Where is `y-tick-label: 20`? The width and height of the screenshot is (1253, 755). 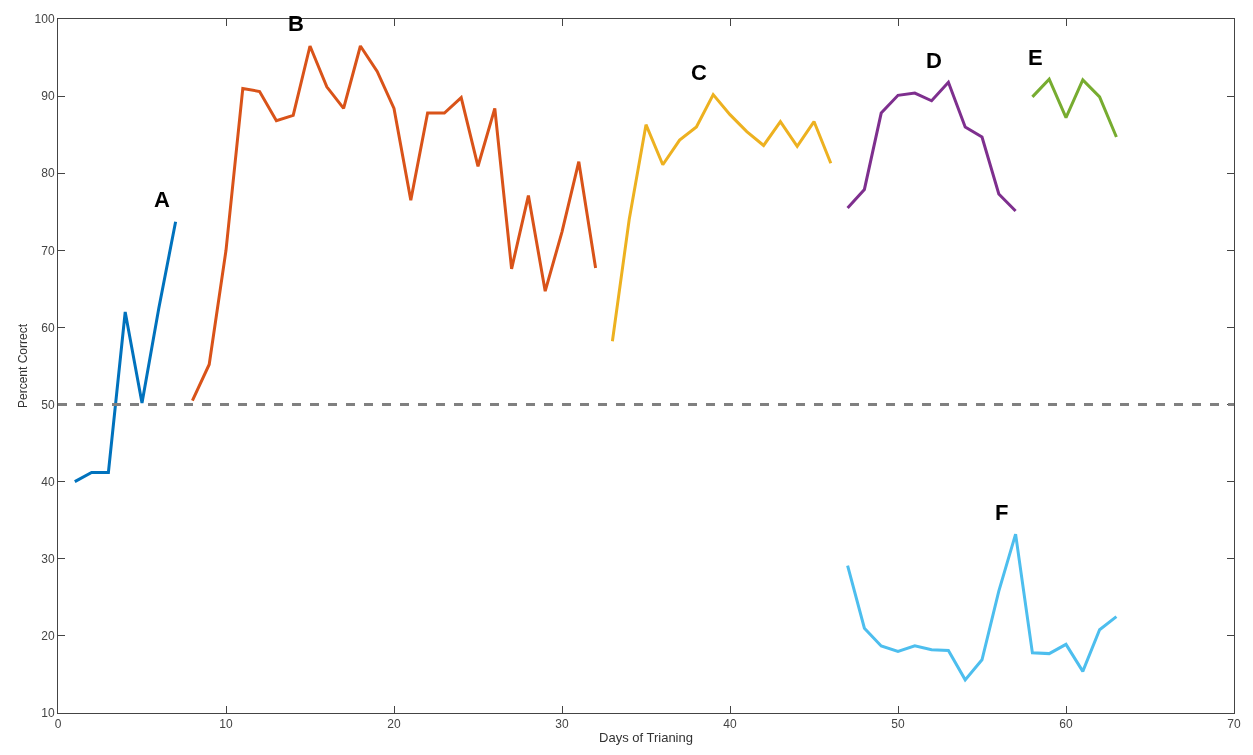
y-tick-label: 20 is located at coordinates (48, 636).